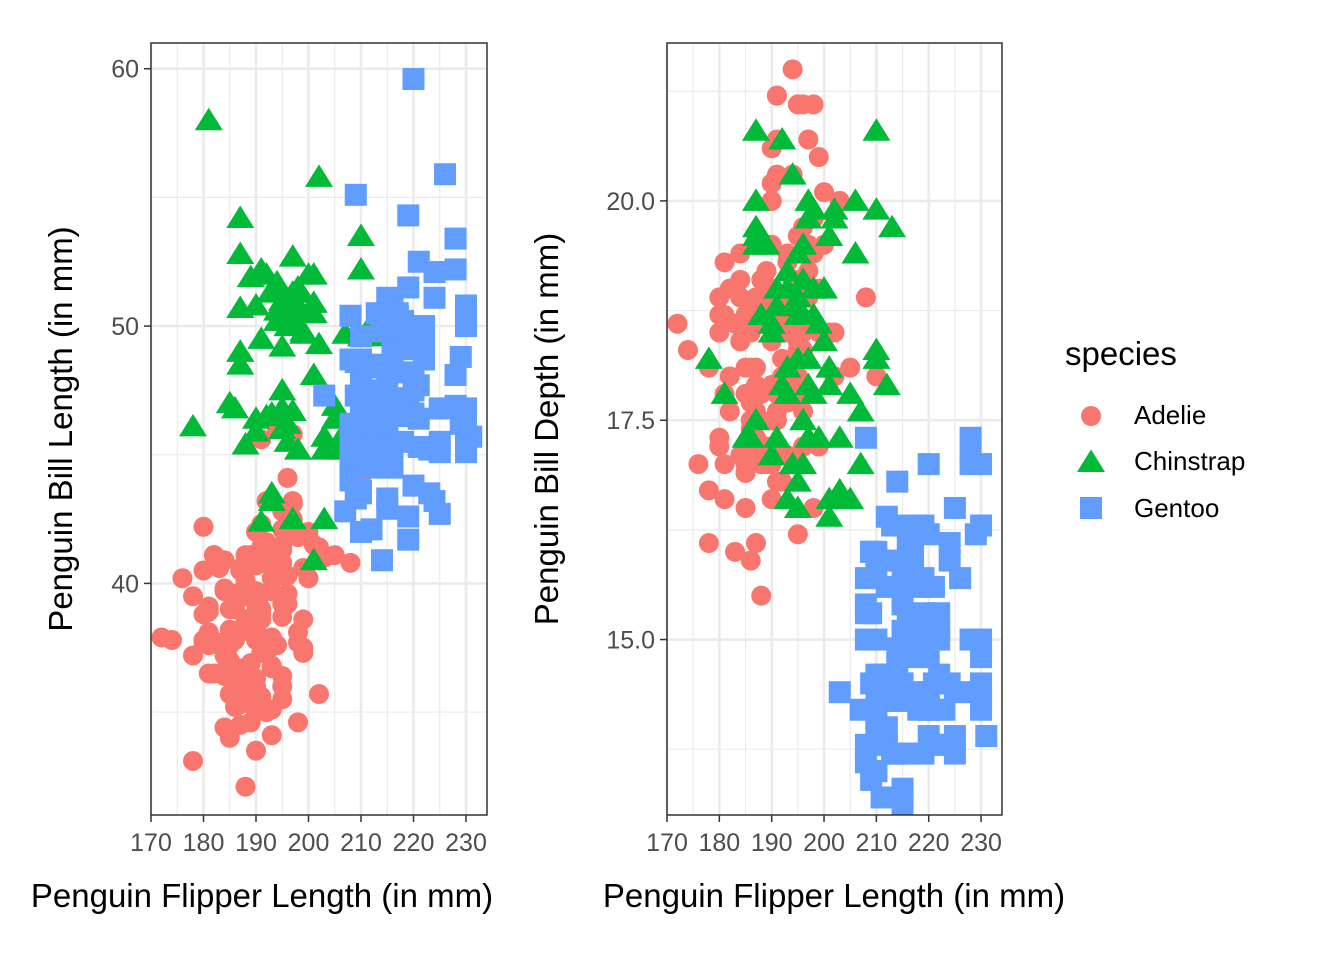  I want to click on y-tick-label: 15.0, so click(630, 641).